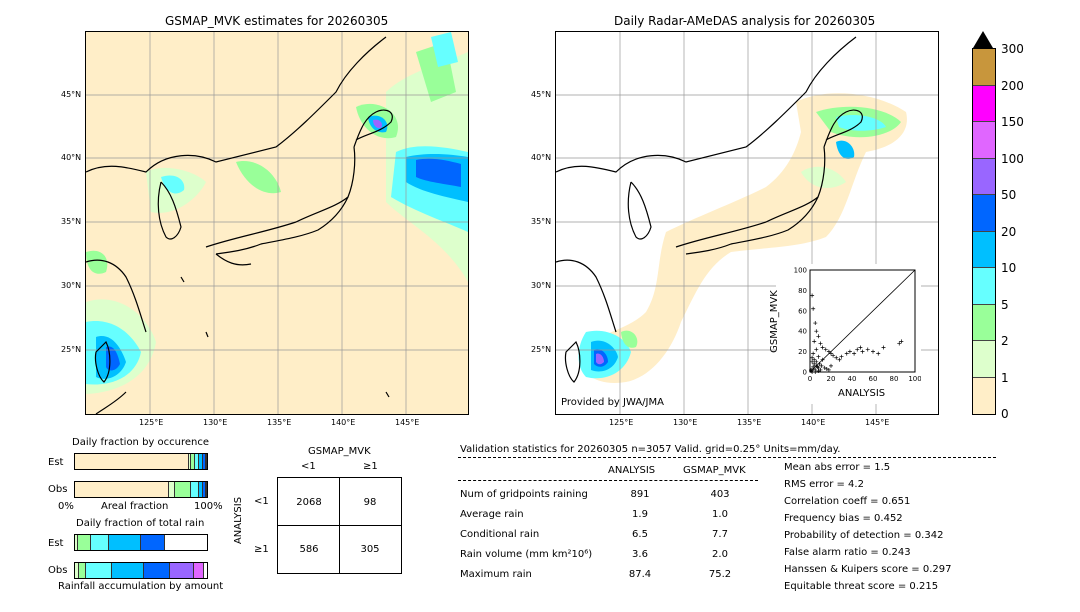  What do you see at coordinates (852, 379) in the screenshot?
I see `scatter-xtick: 40` at bounding box center [852, 379].